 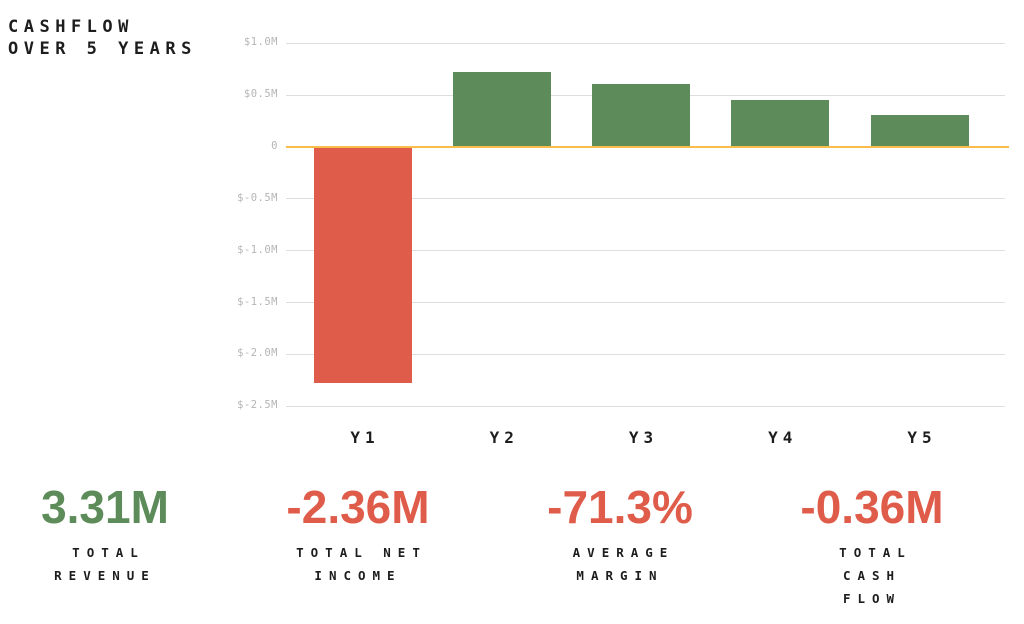 What do you see at coordinates (361, 564) in the screenshot?
I see `stat-label: TOTAL NET INCOME` at bounding box center [361, 564].